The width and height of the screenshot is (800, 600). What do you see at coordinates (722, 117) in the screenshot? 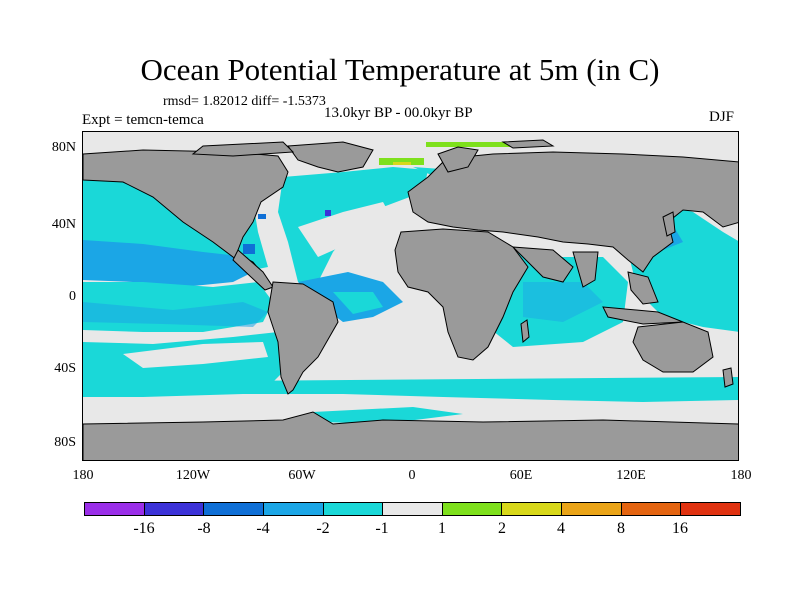
I see `season-text: DJF` at bounding box center [722, 117].